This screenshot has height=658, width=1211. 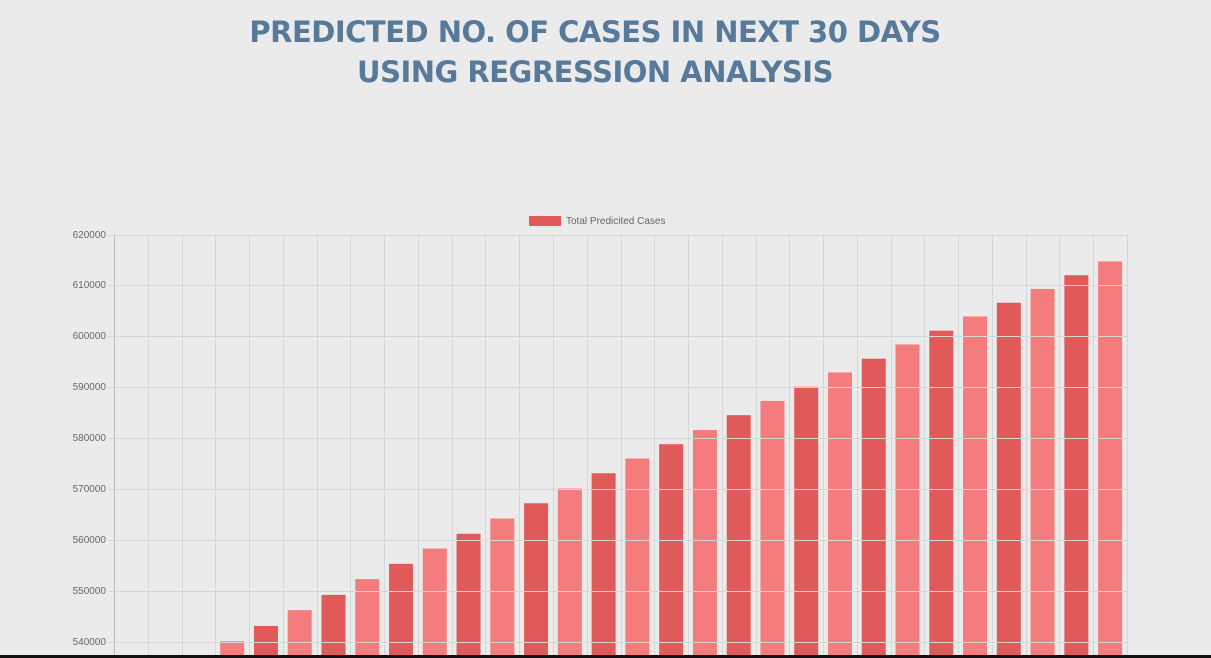 What do you see at coordinates (90, 591) in the screenshot?
I see `y-tick-label: 550000` at bounding box center [90, 591].